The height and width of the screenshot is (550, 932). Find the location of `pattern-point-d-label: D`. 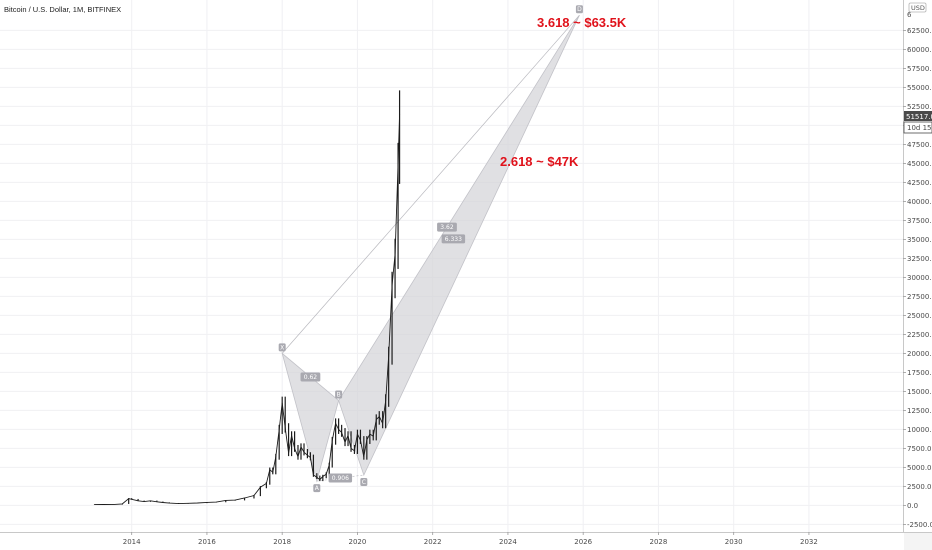

pattern-point-d-label: D is located at coordinates (579, 9).